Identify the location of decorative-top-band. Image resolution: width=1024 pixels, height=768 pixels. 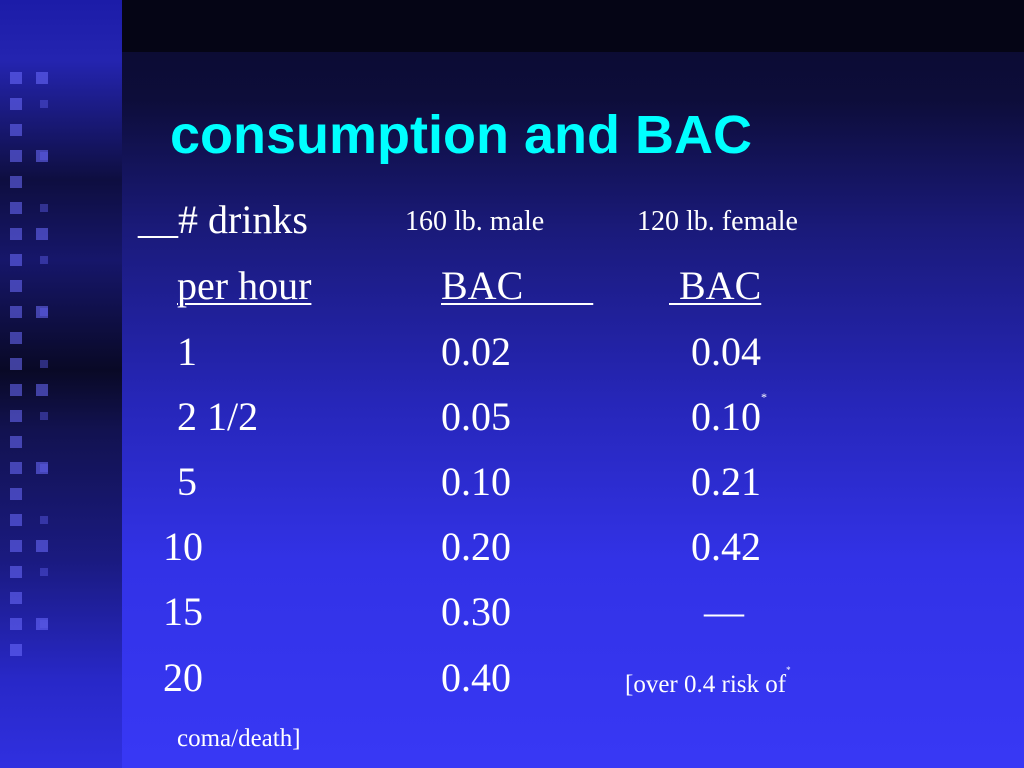
(573, 26).